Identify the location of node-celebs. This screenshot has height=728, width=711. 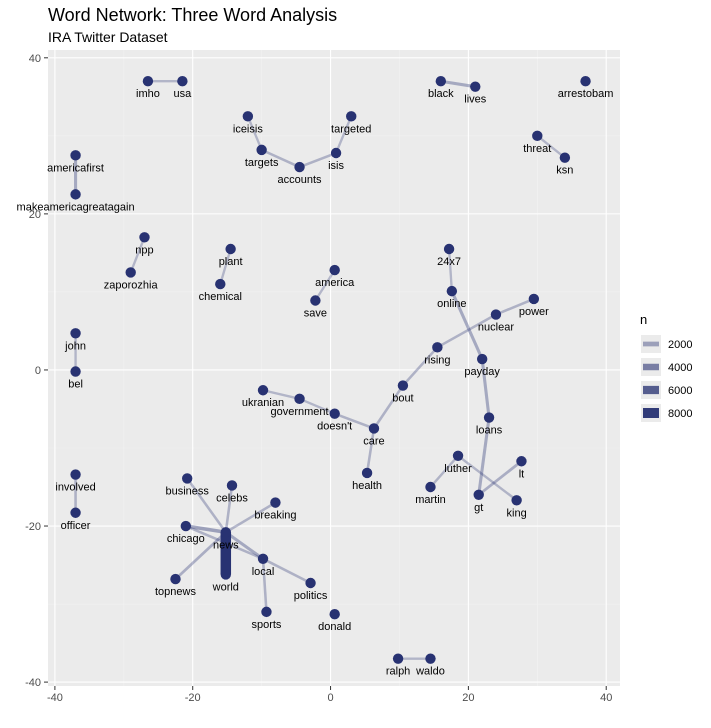
(232, 485).